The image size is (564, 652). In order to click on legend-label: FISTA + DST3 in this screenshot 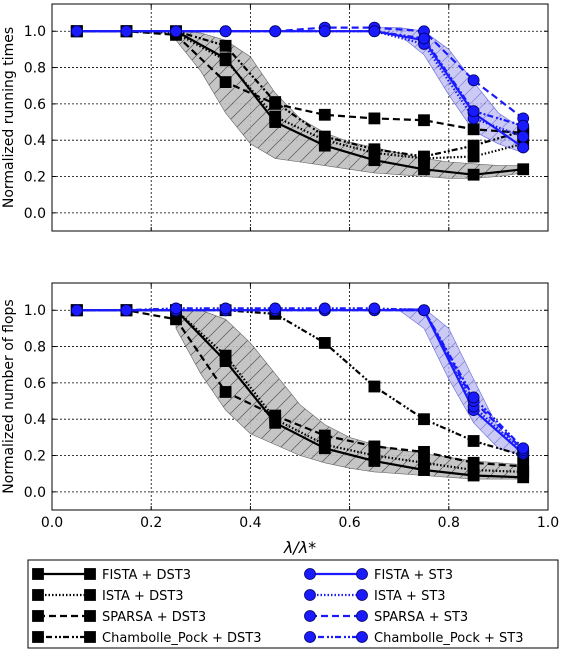, I will do `click(146, 575)`.